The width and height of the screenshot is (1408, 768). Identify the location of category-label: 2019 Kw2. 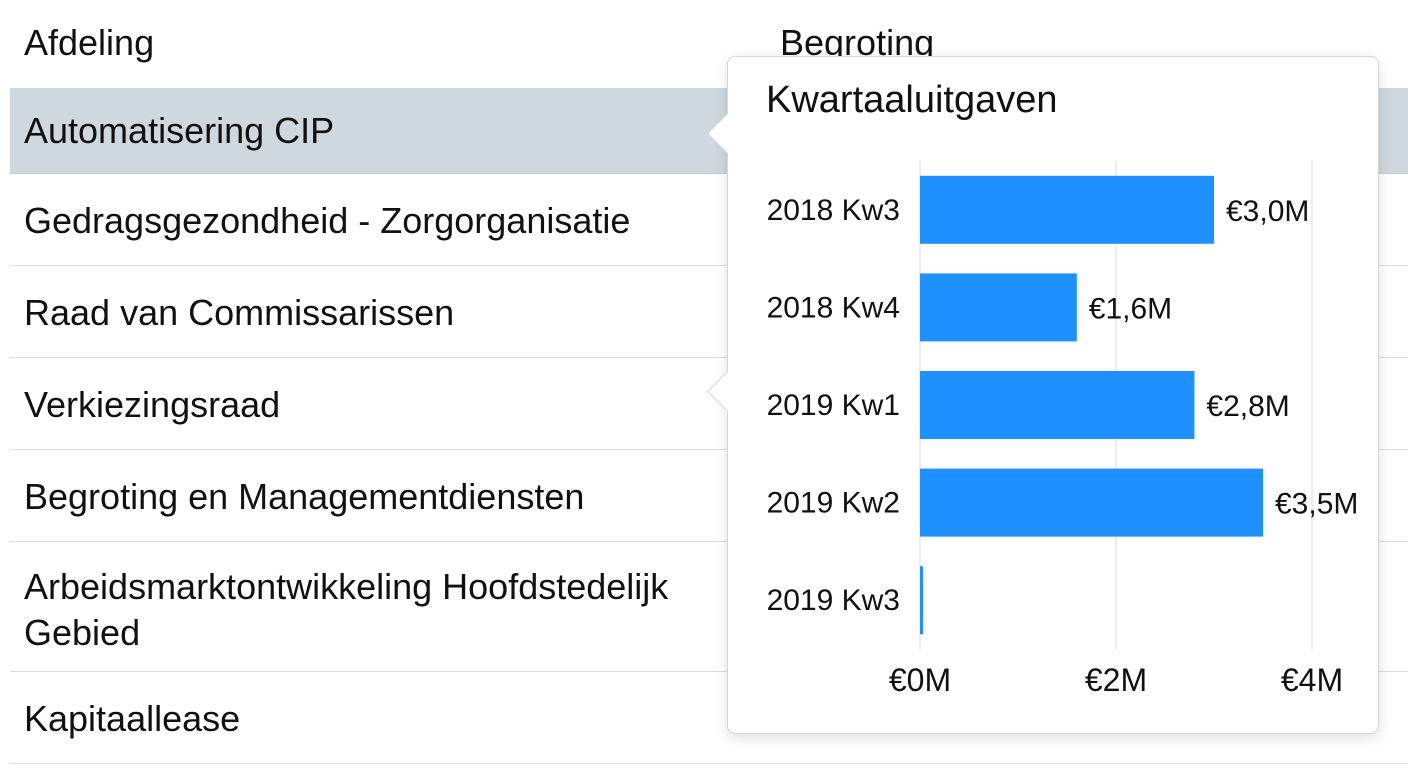
(833, 503).